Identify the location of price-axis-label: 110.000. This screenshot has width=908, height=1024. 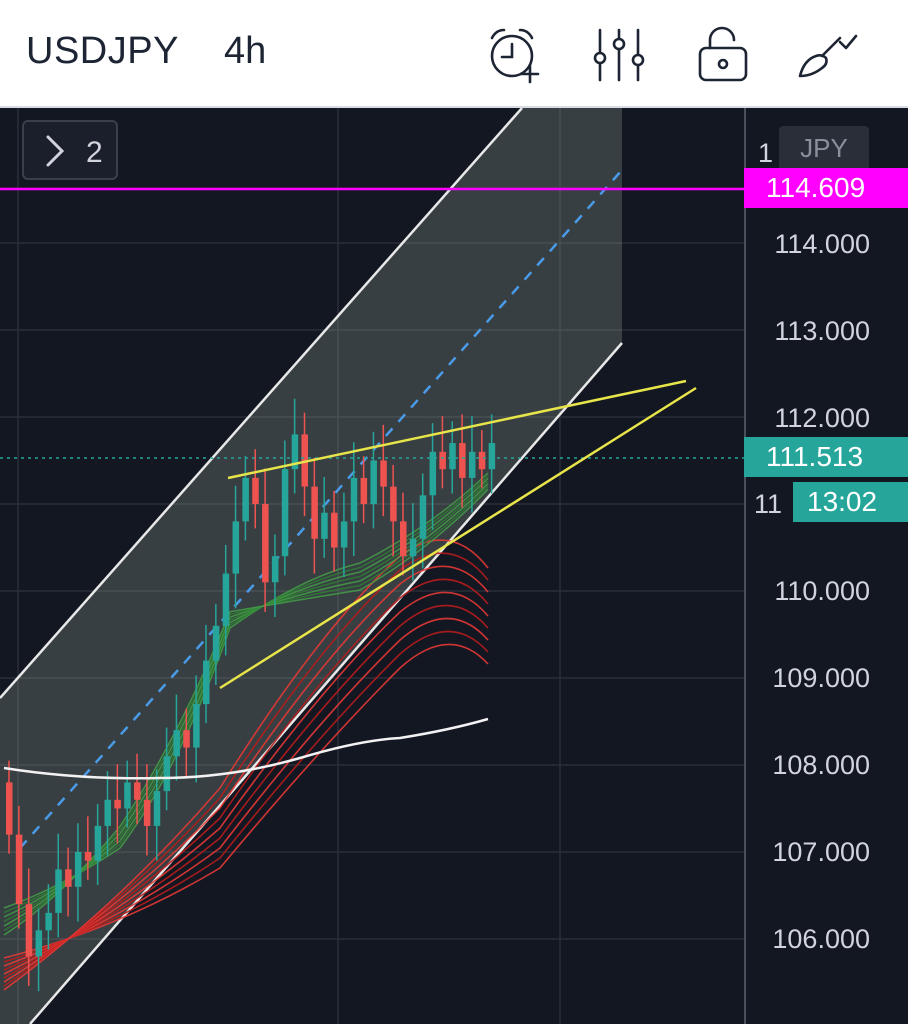
(822, 591).